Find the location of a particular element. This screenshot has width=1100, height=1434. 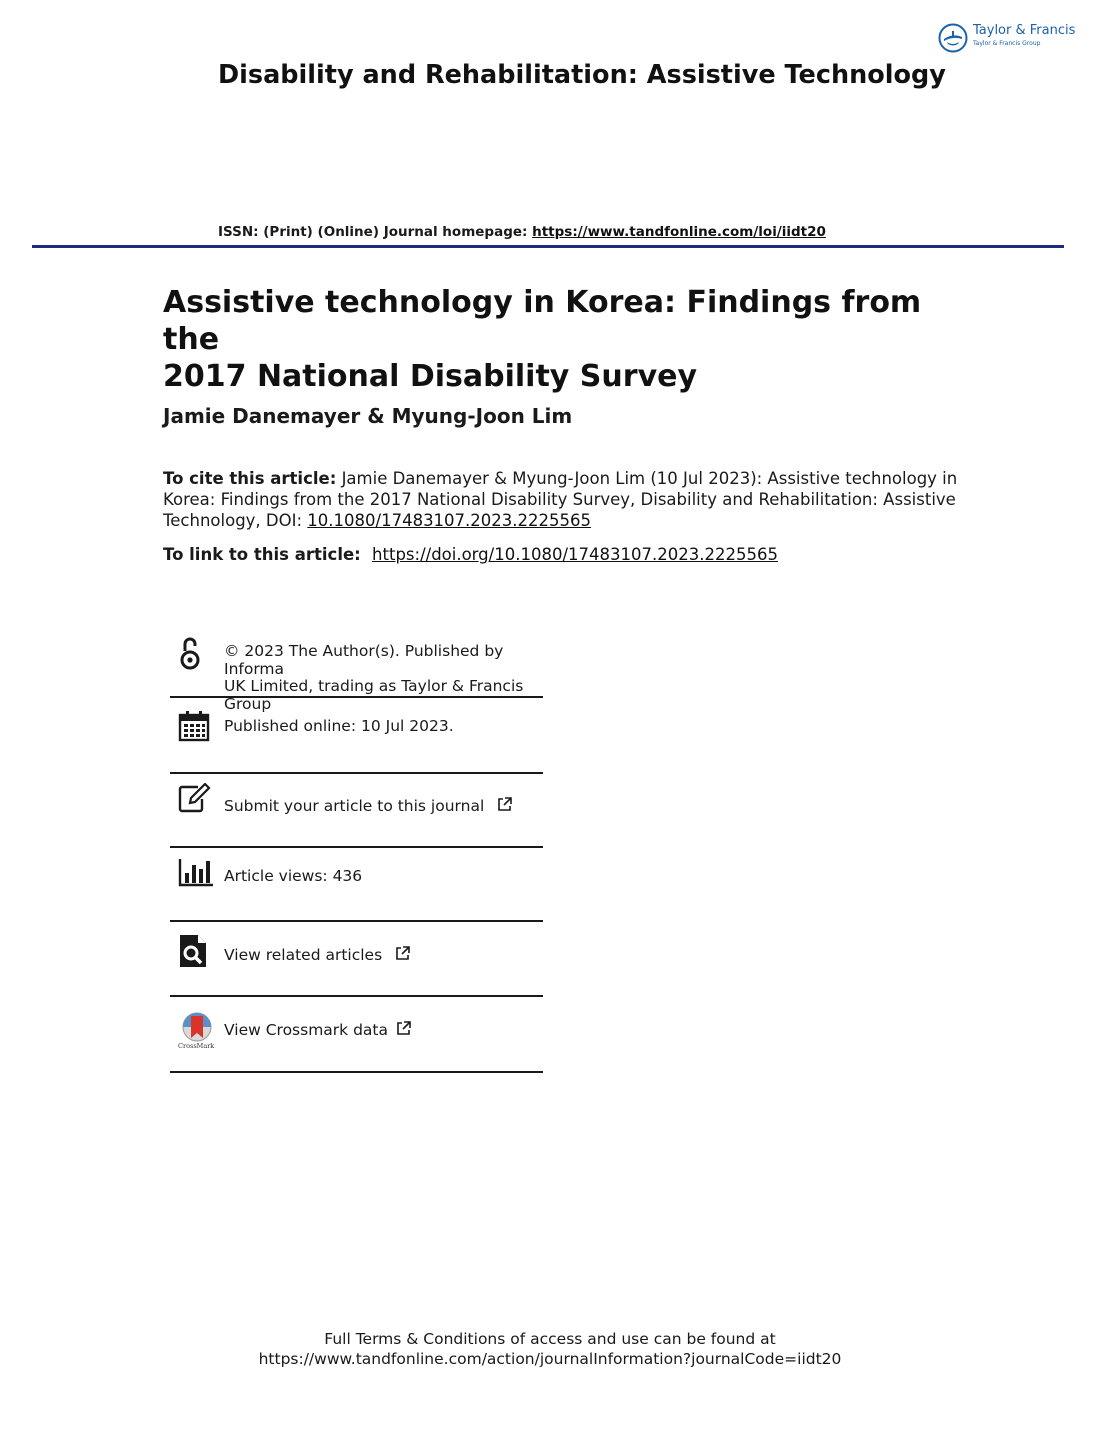

open-access-icon is located at coordinates (190, 653).